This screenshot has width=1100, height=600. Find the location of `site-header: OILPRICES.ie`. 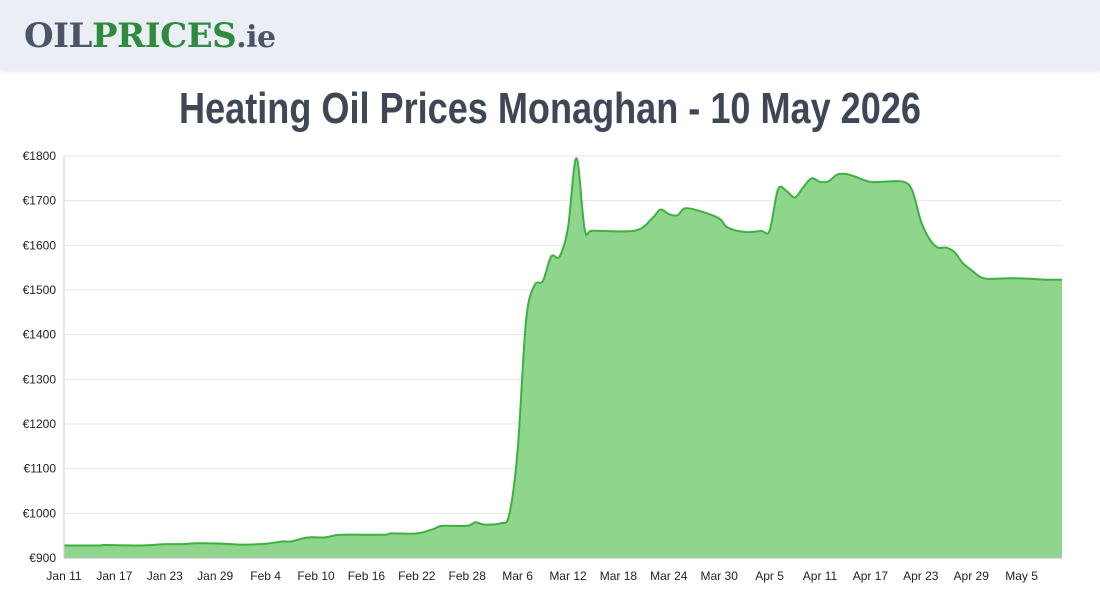

site-header: OILPRICES.ie is located at coordinates (550, 35).